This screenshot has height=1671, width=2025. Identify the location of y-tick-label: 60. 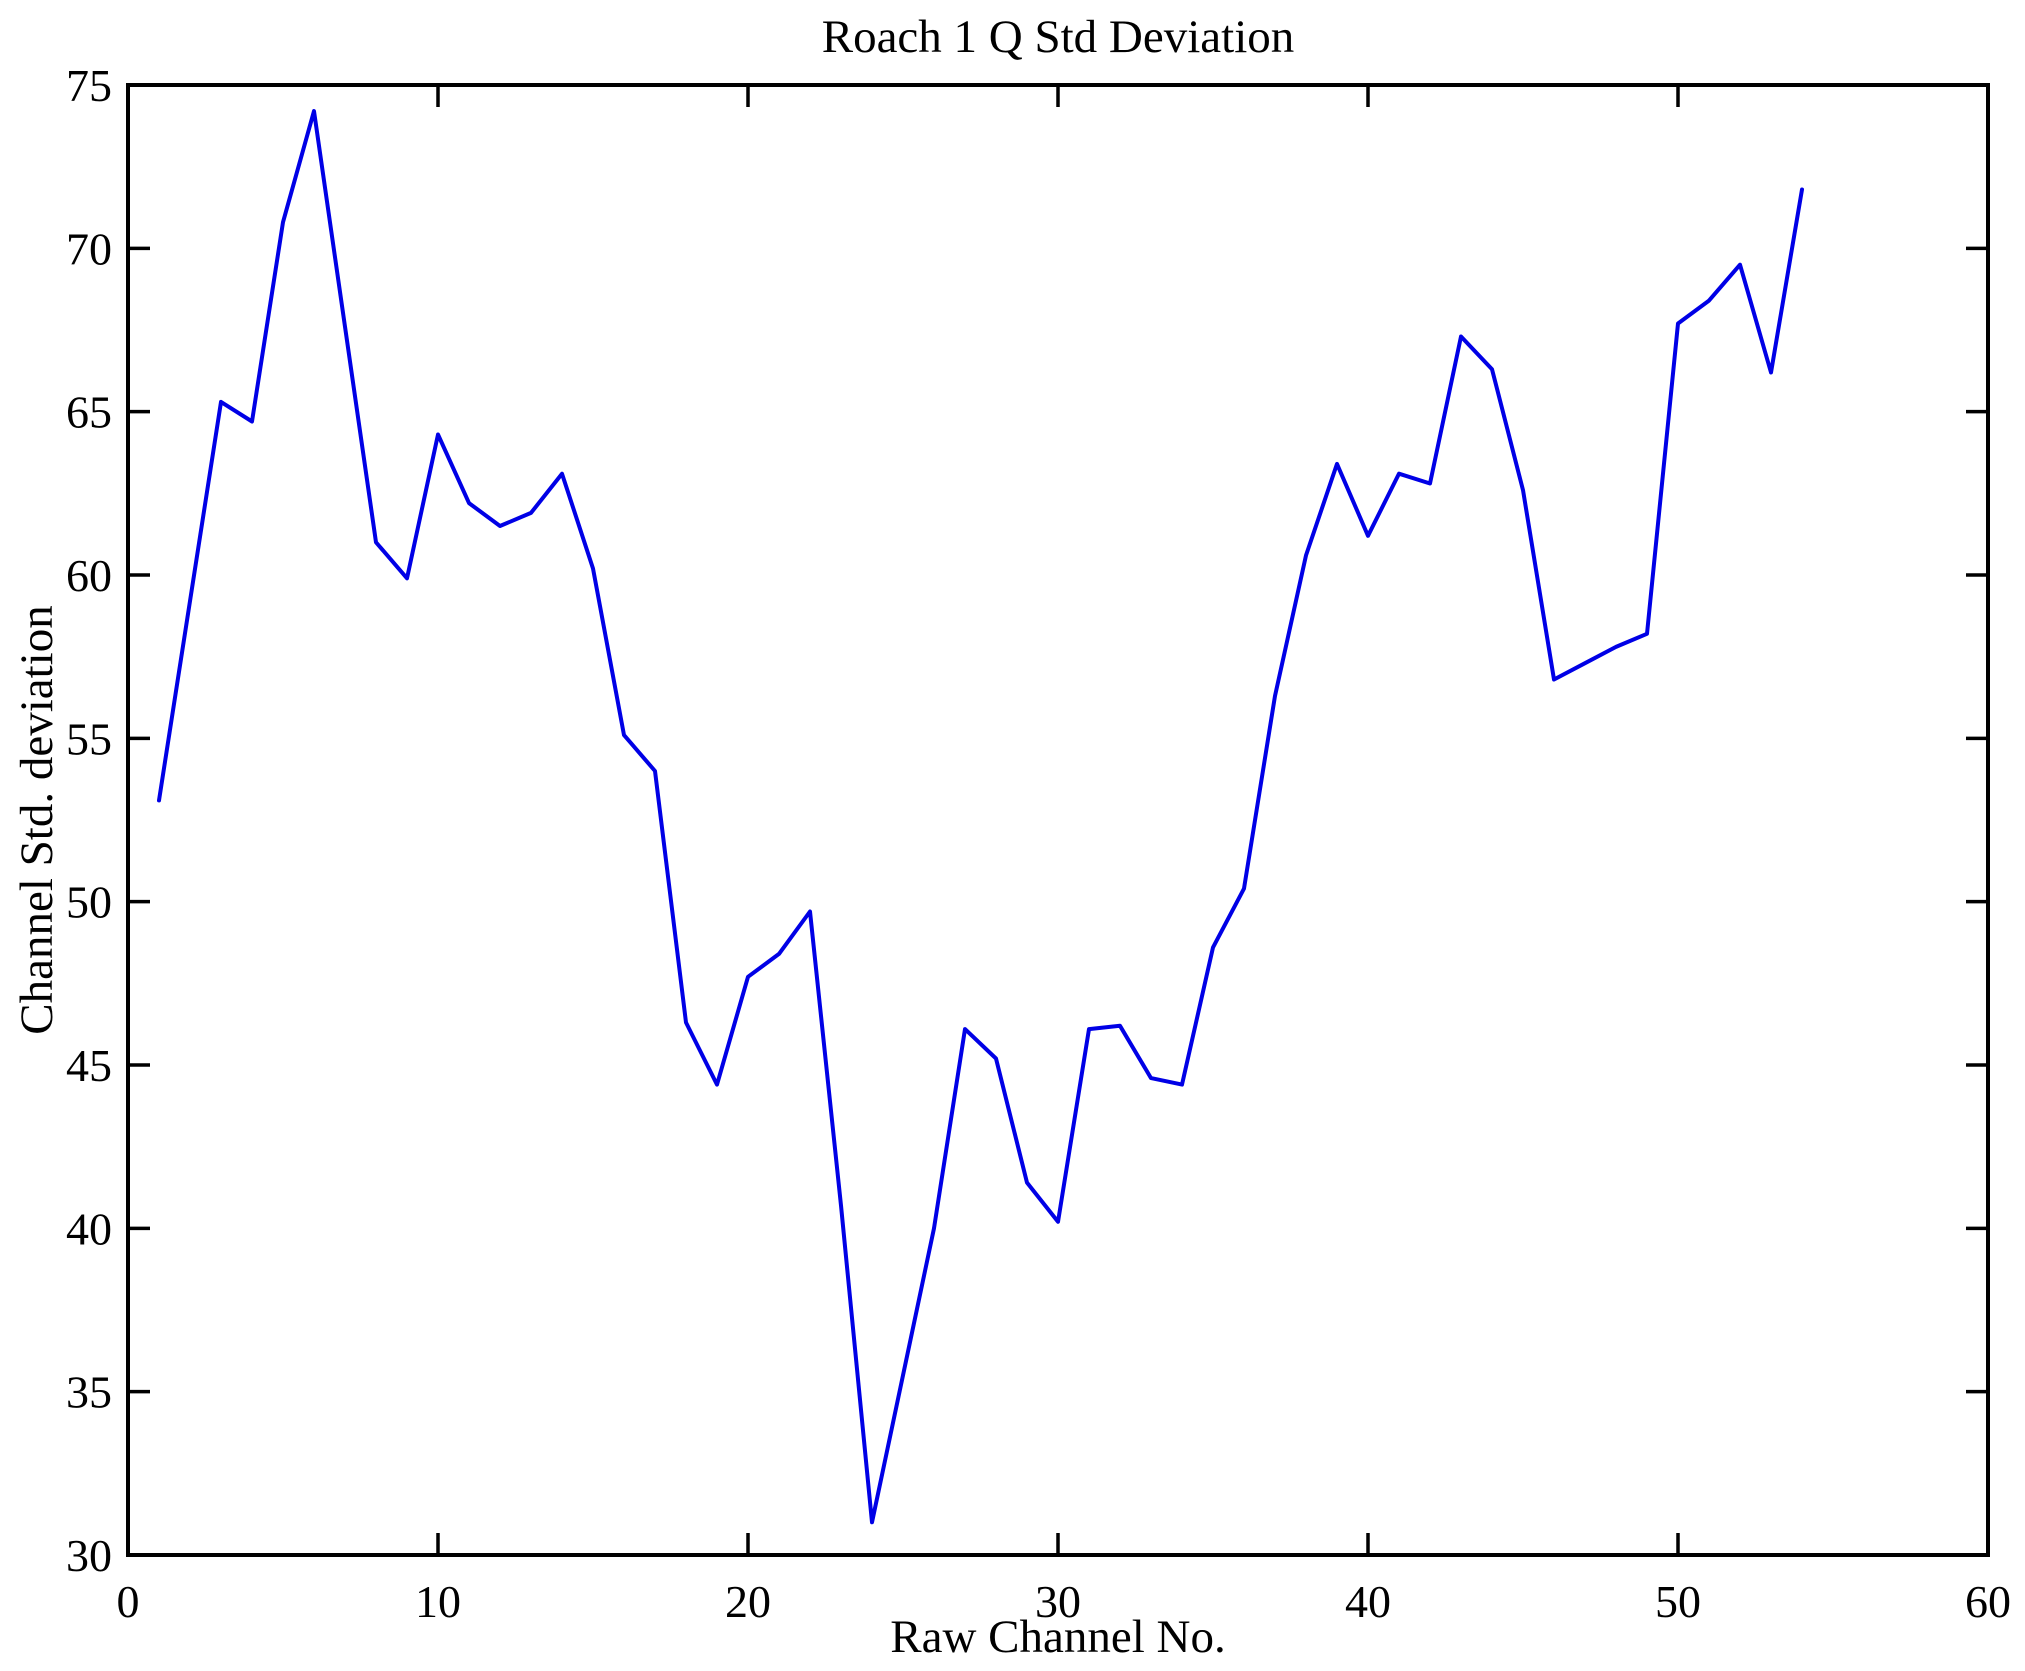
(89, 575).